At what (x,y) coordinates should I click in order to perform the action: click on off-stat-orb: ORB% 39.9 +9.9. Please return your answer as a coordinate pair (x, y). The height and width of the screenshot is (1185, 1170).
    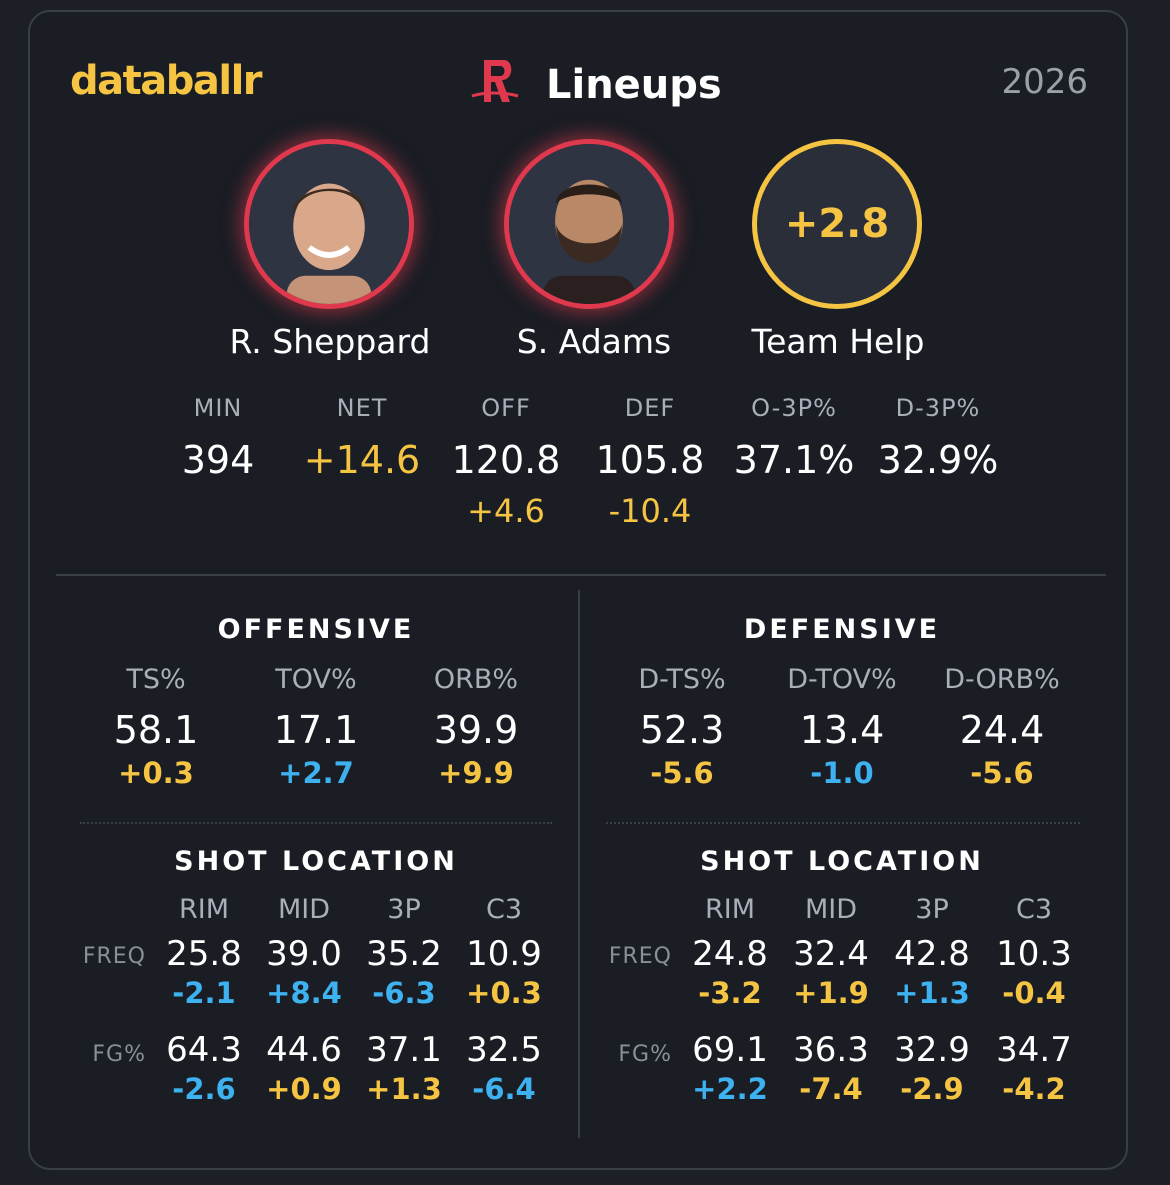
    Looking at the image, I should click on (476, 729).